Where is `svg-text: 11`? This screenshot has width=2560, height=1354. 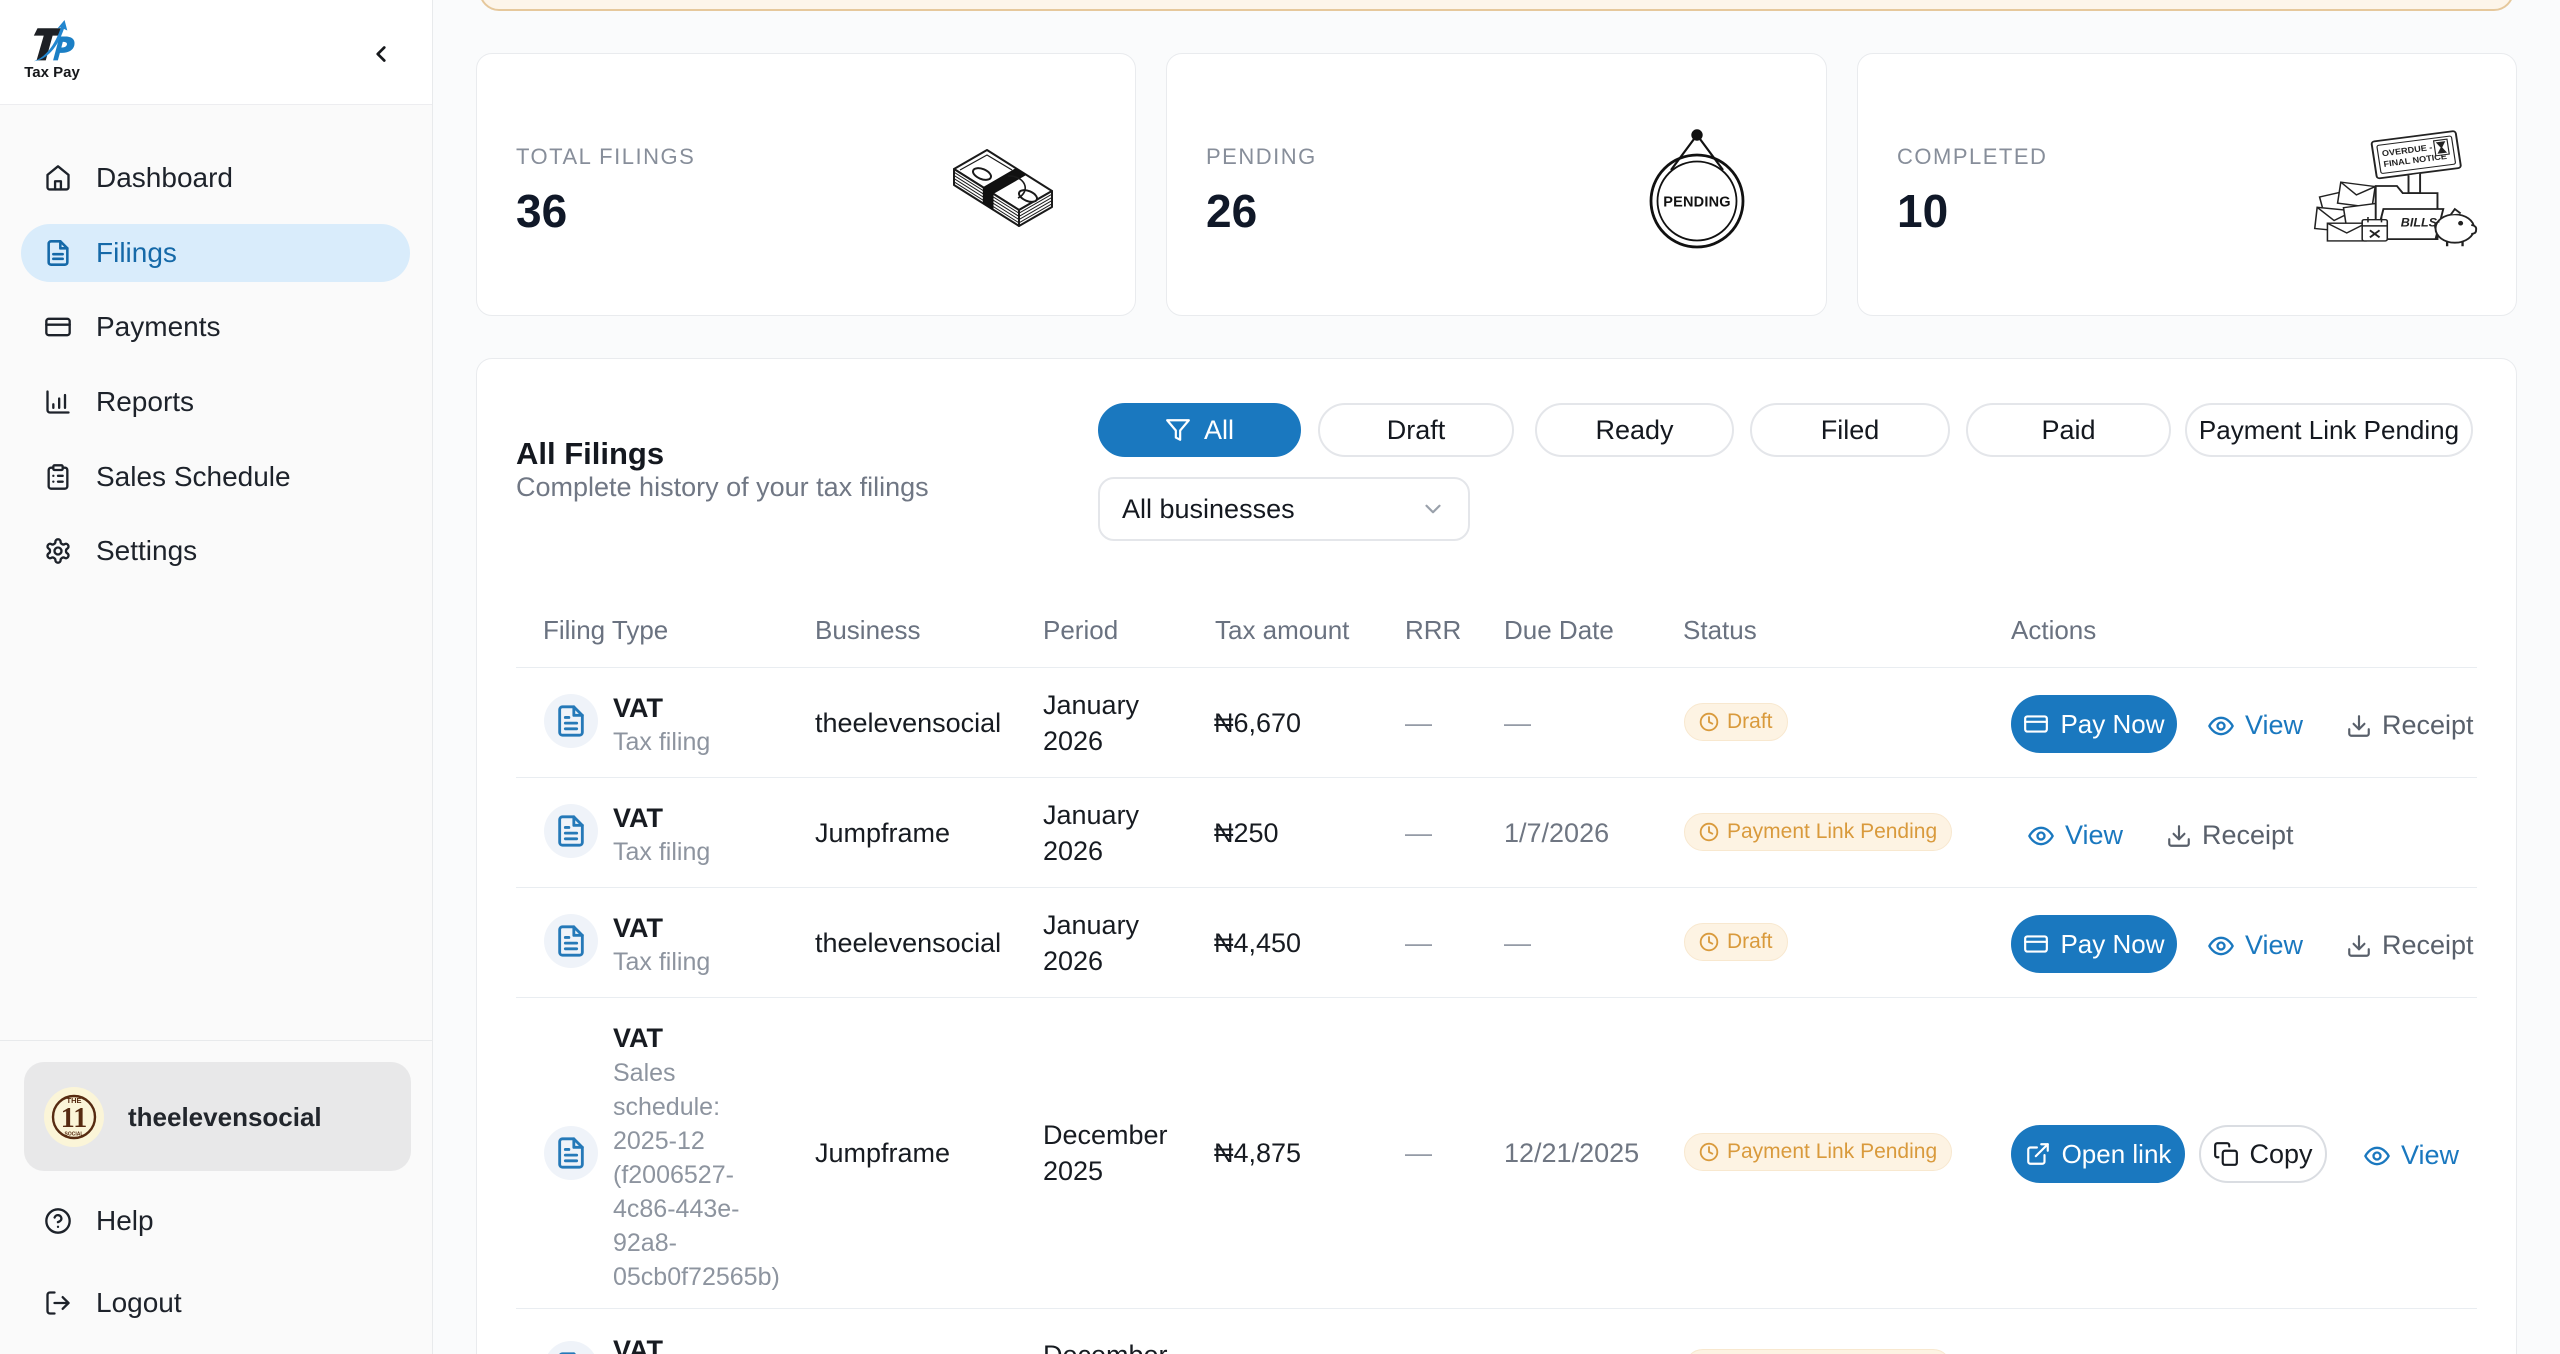
svg-text: 11 is located at coordinates (74, 1118).